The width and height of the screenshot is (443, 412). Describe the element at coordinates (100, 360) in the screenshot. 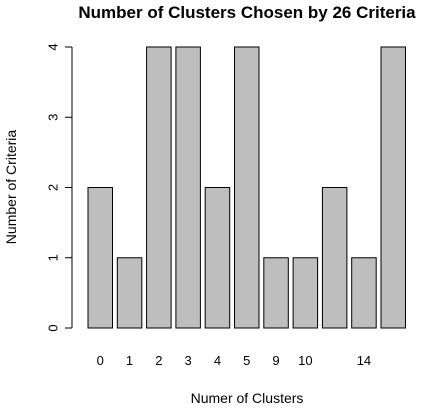

I see `x-tick-label: 0` at that location.